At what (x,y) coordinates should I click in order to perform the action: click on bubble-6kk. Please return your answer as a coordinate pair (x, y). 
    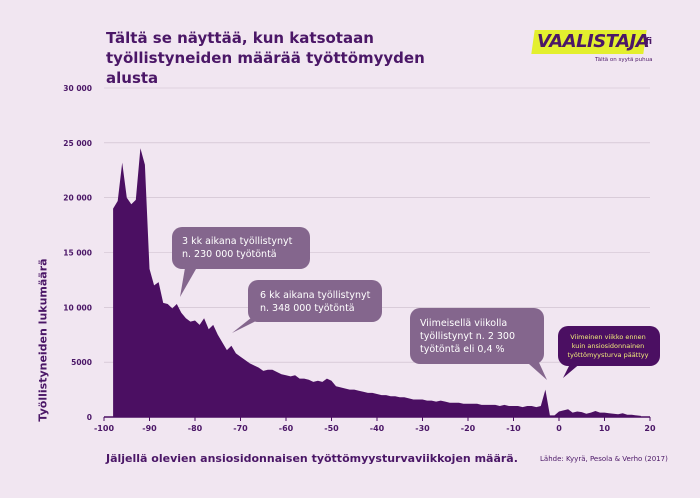
    Looking at the image, I should click on (315, 301).